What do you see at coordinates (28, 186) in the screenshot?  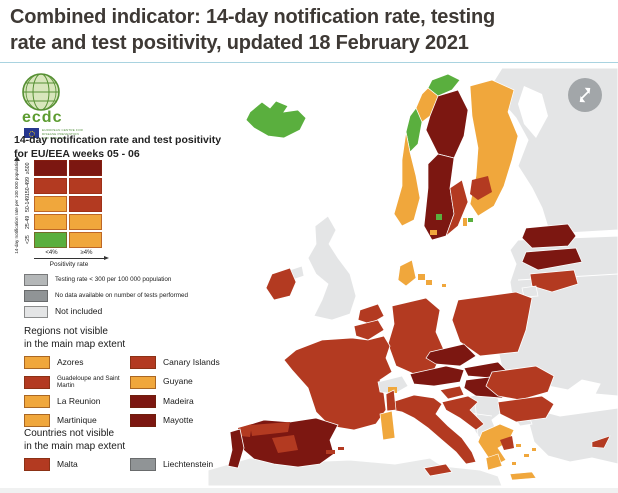 I see `matrix-row-label: 150-499` at bounding box center [28, 186].